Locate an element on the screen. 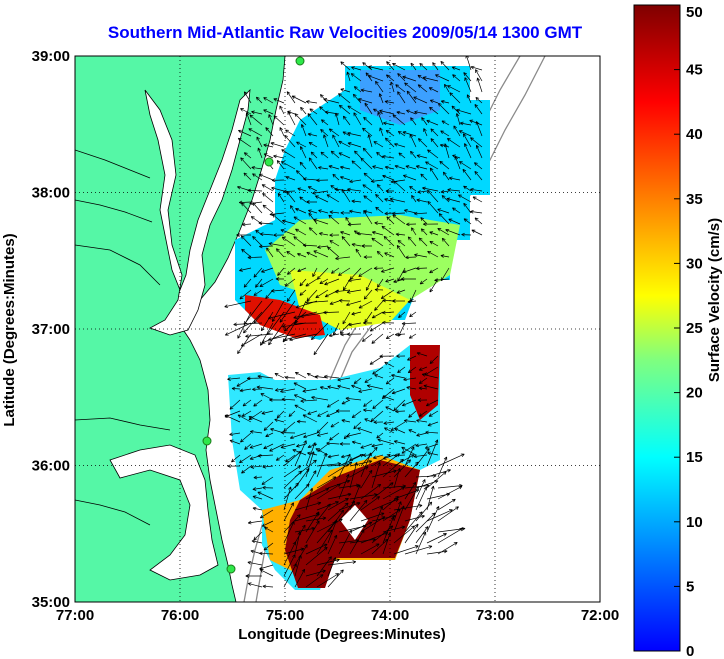  colorbar-tick-label: 15 is located at coordinates (694, 457).